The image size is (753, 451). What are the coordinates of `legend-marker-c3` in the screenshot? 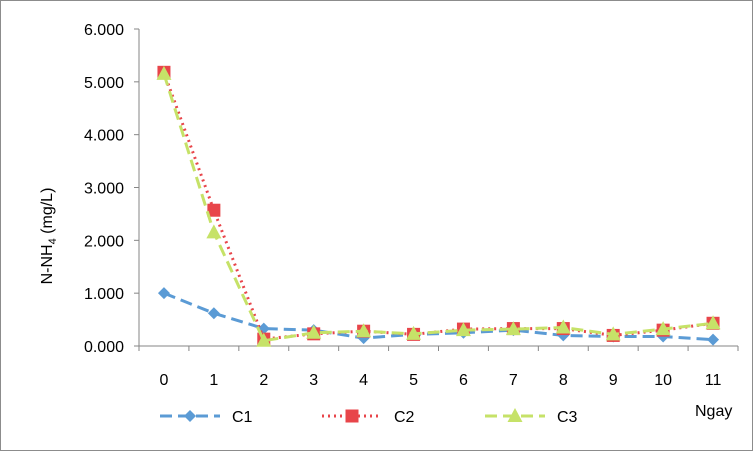 It's located at (515, 415).